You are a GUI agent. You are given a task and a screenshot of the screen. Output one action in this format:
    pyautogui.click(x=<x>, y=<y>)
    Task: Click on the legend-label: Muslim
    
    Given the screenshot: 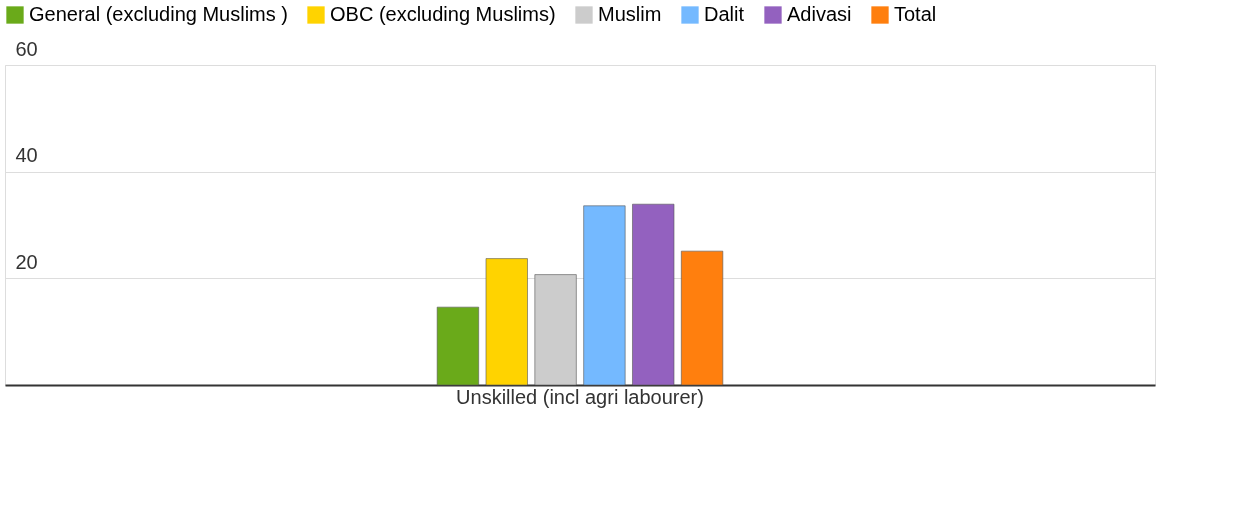 What is the action you would take?
    pyautogui.click(x=630, y=14)
    